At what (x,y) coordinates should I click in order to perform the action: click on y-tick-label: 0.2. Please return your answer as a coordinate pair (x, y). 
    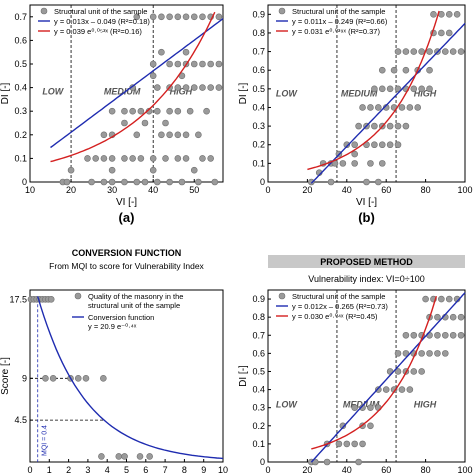
    Looking at the image, I should click on (258, 145).